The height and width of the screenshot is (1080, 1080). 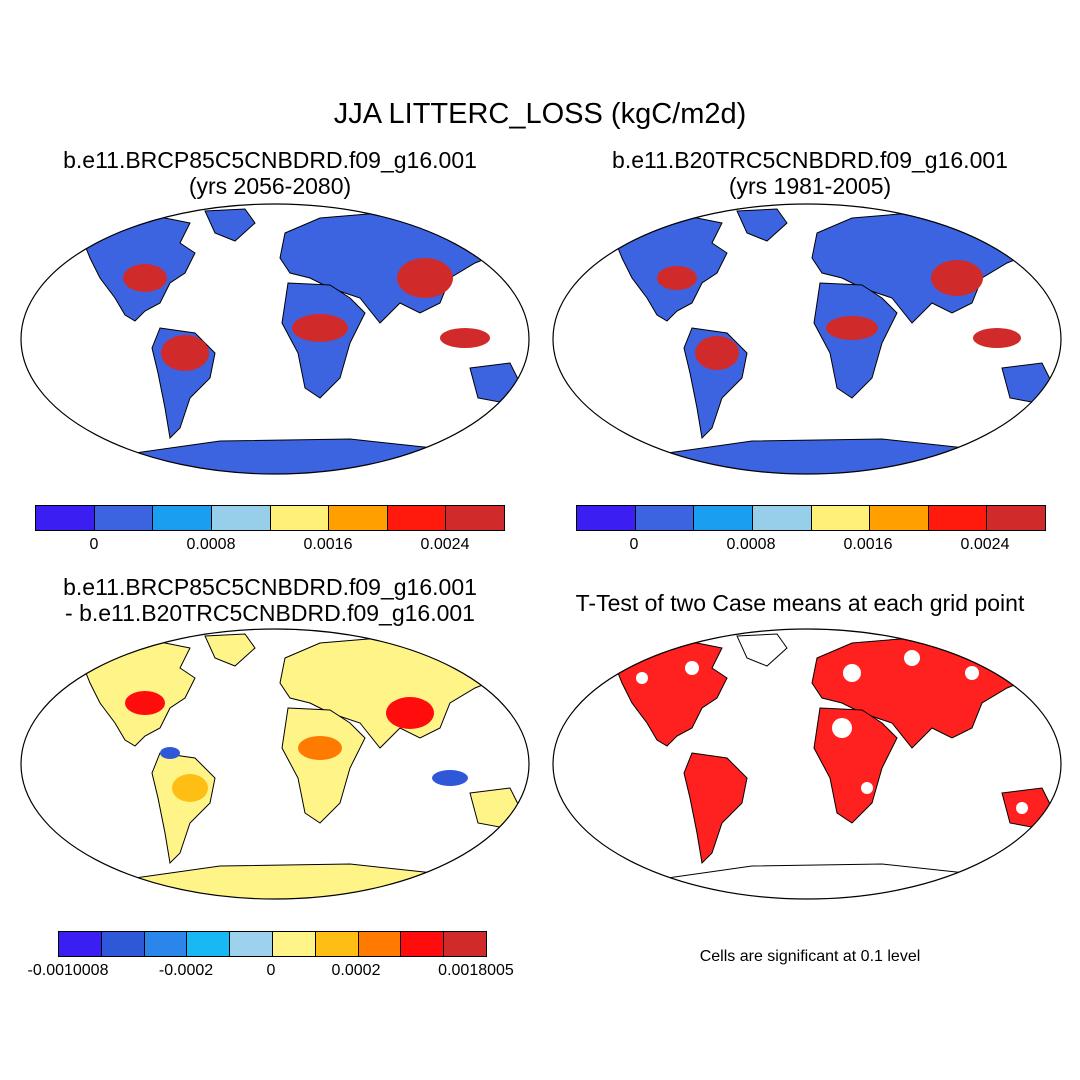 I want to click on map-diff, so click(x=275, y=764).